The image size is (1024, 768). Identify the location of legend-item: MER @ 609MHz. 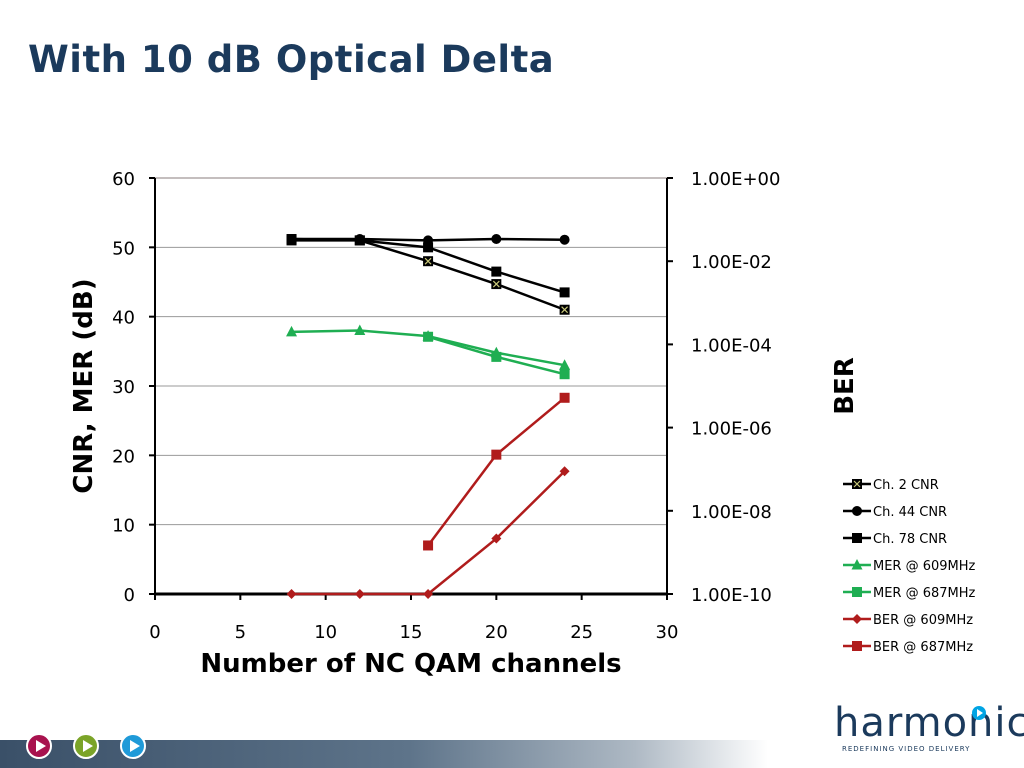
(909, 566).